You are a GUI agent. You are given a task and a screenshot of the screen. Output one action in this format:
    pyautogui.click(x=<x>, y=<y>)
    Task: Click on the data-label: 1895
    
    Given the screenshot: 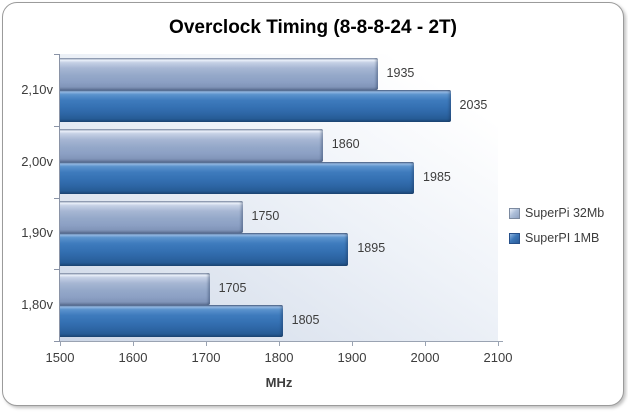 What is the action you would take?
    pyautogui.click(x=371, y=248)
    